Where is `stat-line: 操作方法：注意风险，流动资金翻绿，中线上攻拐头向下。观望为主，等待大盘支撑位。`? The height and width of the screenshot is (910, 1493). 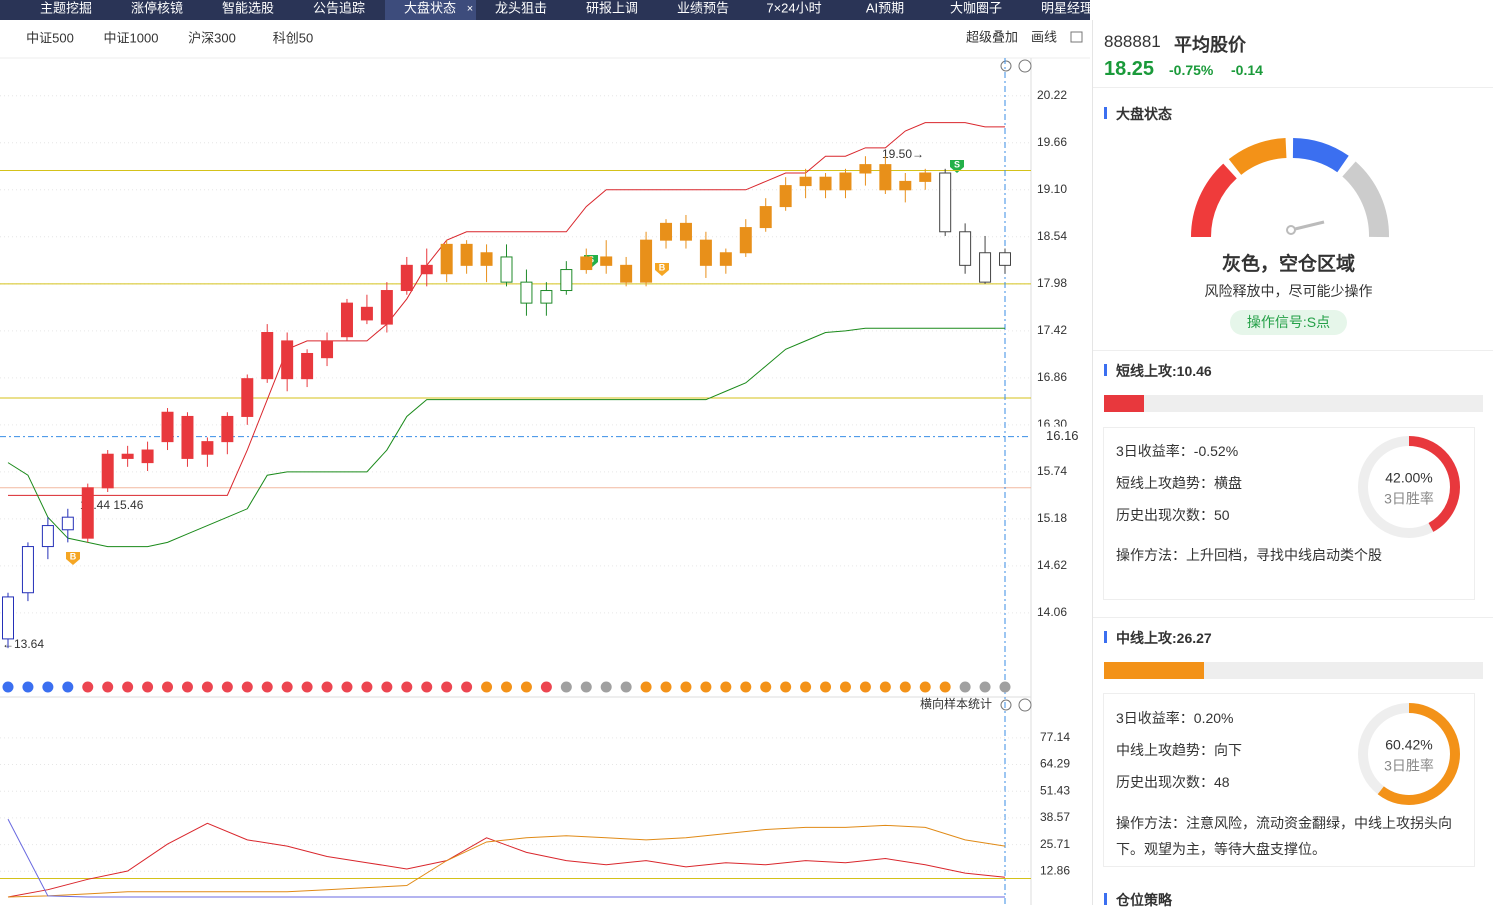
stat-line: 操作方法：注意风险，流动资金翻绿，中线上攻拐头向下。观望为主，等待大盘支撑位。 is located at coordinates (1284, 836).